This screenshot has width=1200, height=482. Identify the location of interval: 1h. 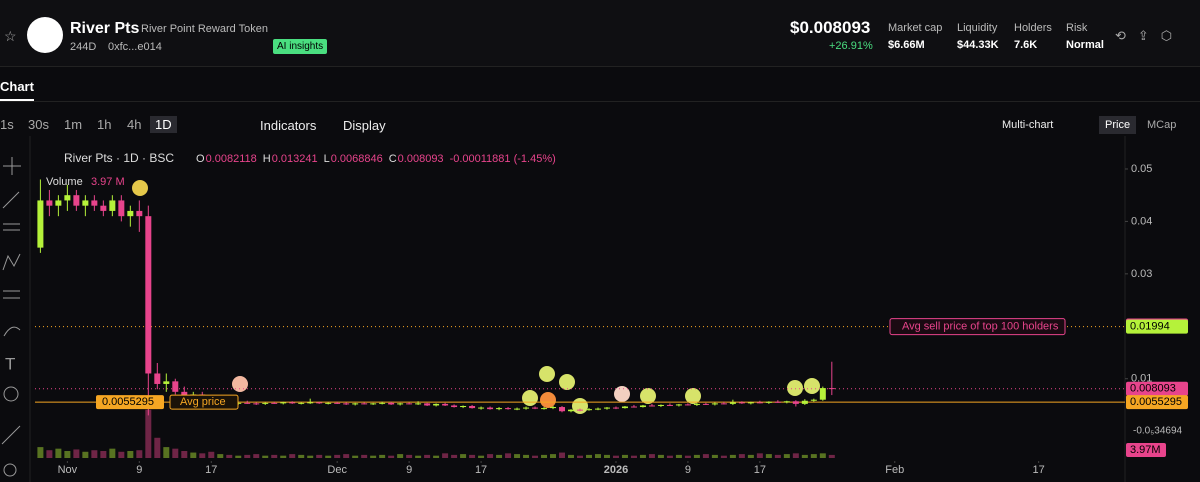
(104, 124).